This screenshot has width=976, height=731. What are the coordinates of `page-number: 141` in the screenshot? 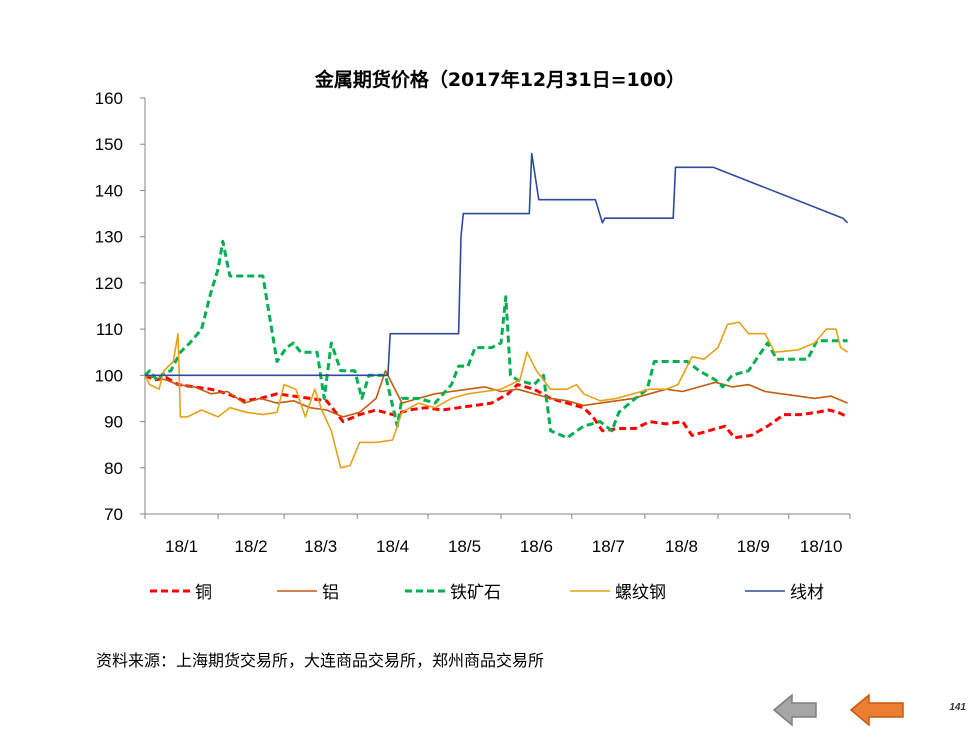 It's located at (957, 707).